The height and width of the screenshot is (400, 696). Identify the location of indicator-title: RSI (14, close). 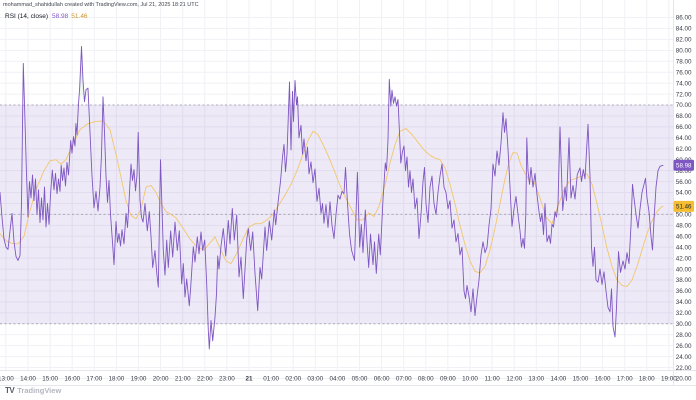
(26, 16).